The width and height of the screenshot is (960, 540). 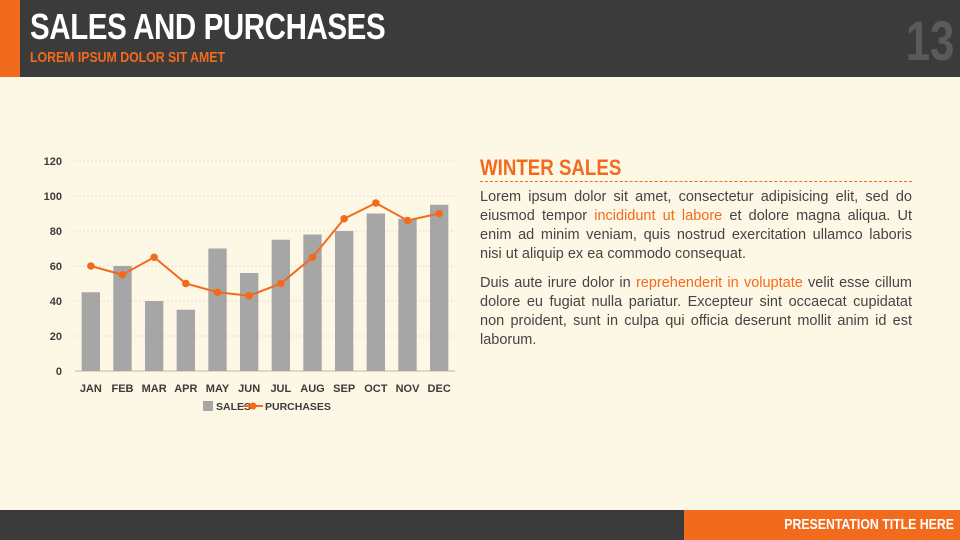 I want to click on x-tick-label: APR, so click(x=185, y=389).